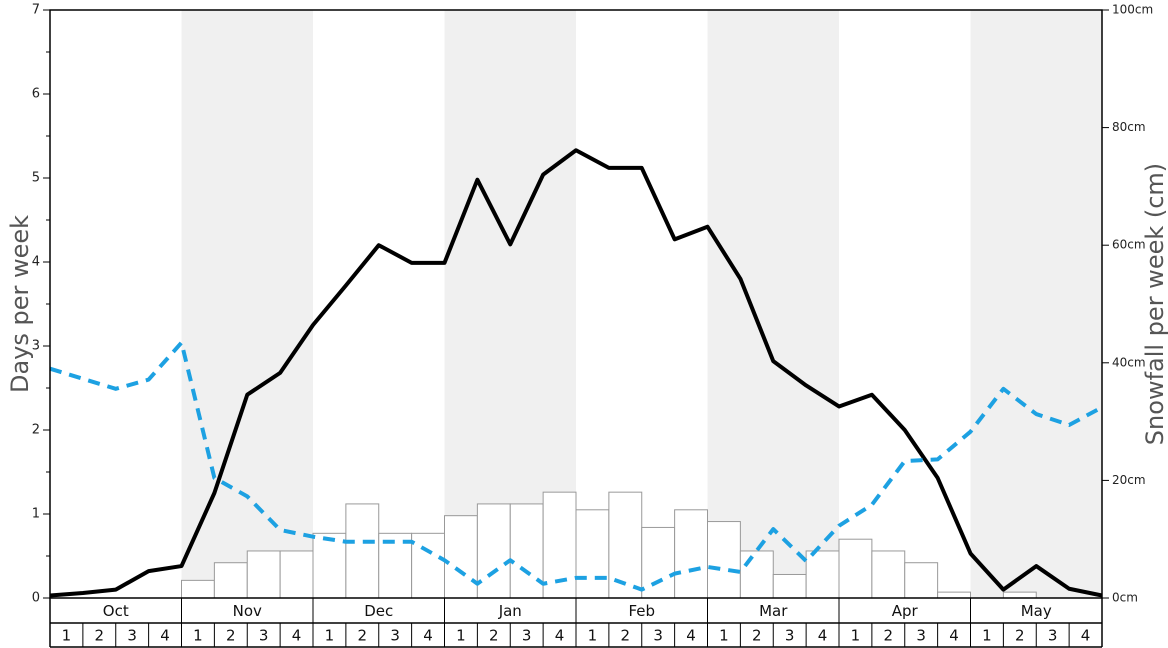 This screenshot has height=648, width=1168. Describe the element at coordinates (1132, 10) in the screenshot. I see `right-tick-label: 100cm` at that location.